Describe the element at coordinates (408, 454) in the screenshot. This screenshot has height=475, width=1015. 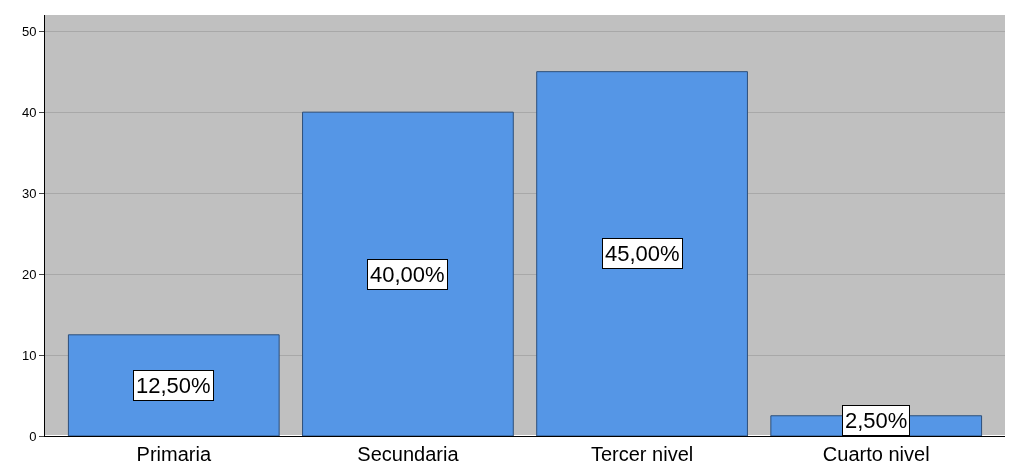
I see `x-tick-label: Secundaria` at that location.